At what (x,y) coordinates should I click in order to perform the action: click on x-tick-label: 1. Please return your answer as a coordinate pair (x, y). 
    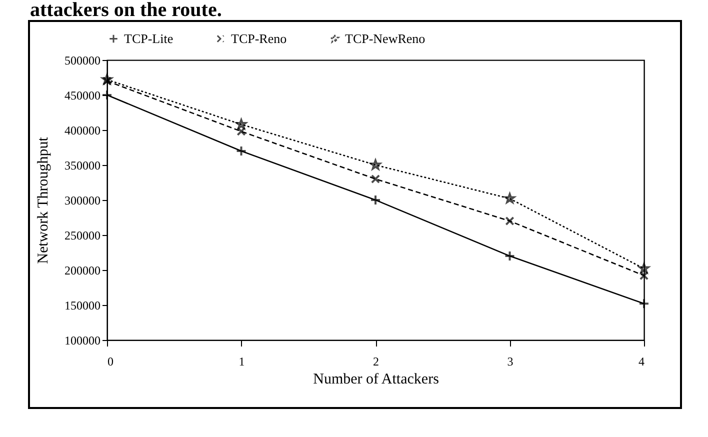
    Looking at the image, I should click on (241, 361).